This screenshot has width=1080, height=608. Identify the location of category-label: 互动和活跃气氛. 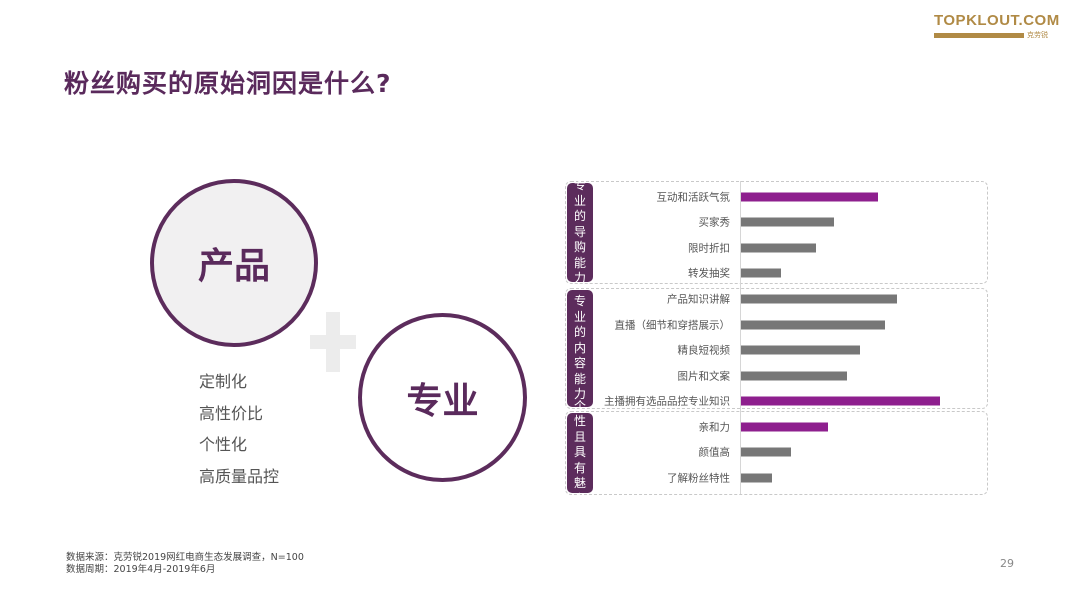
(693, 197).